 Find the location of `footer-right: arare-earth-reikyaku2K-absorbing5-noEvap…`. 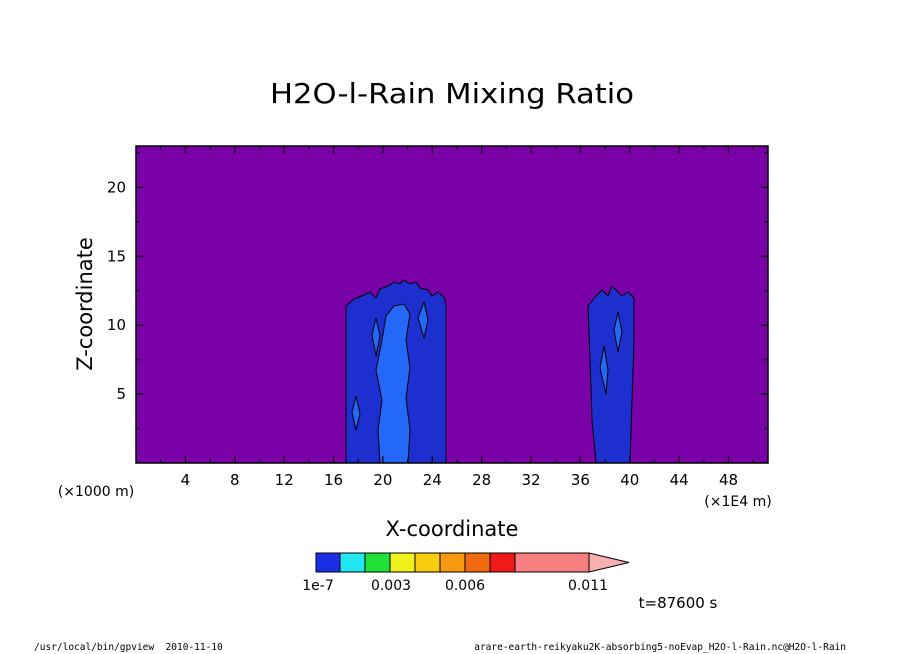

footer-right: arare-earth-reikyaku2K-absorbing5-noEvap… is located at coordinates (660, 647).